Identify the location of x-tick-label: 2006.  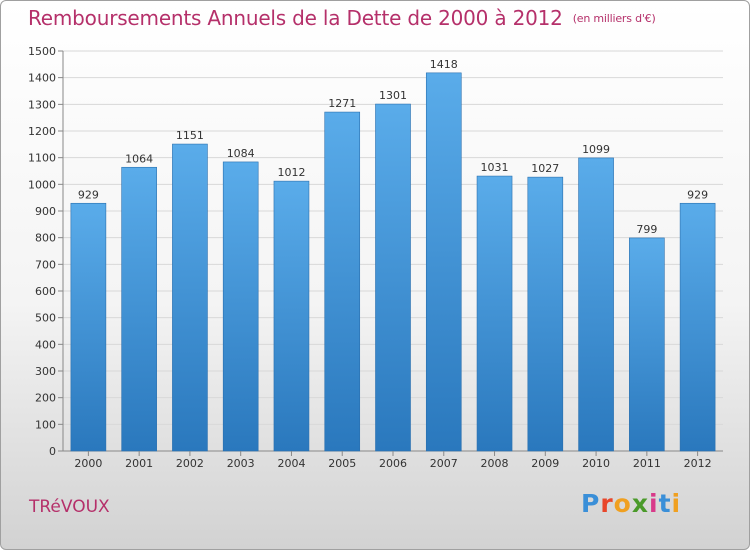
(393, 463).